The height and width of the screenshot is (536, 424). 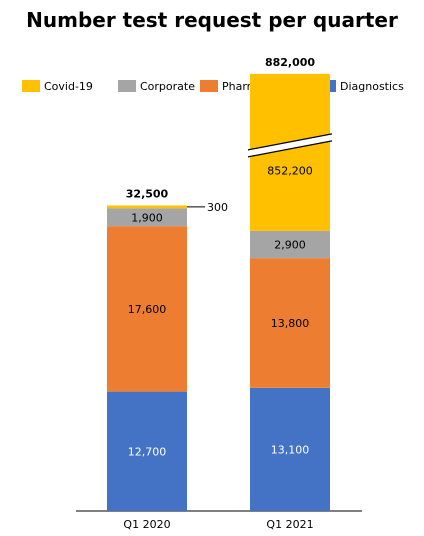 I want to click on bar-q1-2020-diagnostics, so click(x=147, y=451).